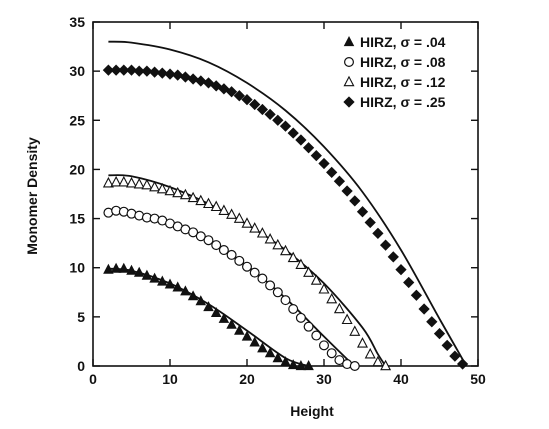  Describe the element at coordinates (324, 379) in the screenshot. I see `x-tick-label: 30` at that location.